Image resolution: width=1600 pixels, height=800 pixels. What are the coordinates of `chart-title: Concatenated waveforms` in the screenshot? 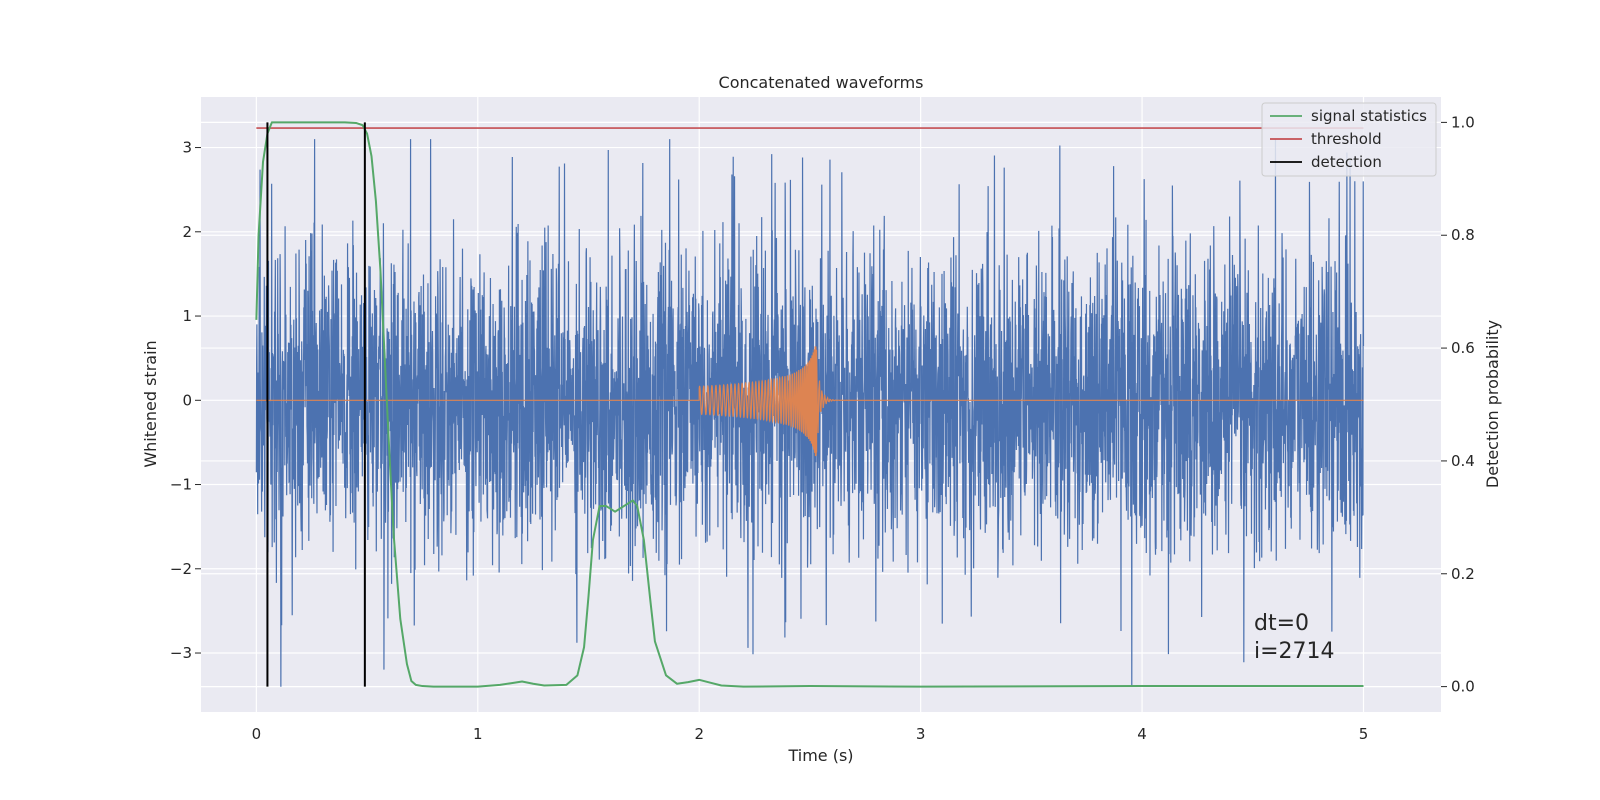 It's located at (821, 82).